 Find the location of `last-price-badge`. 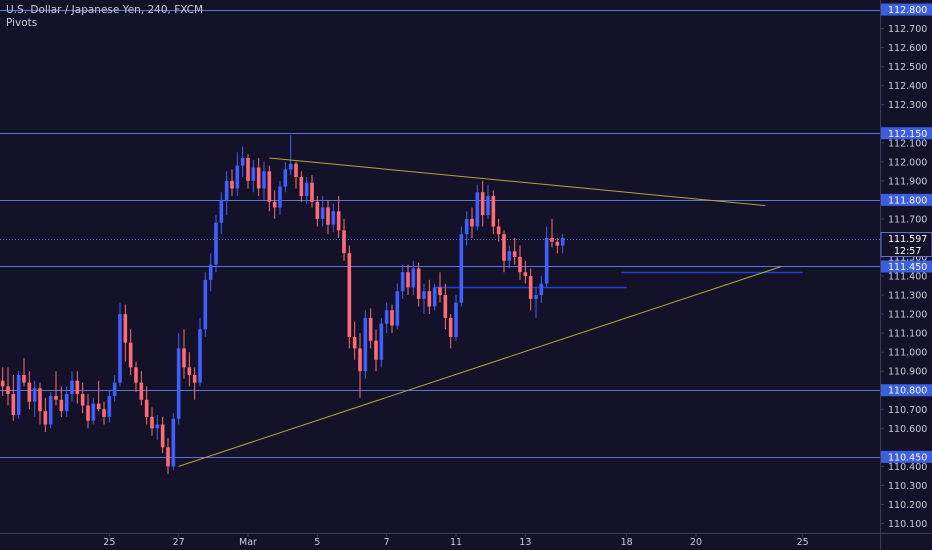

last-price-badge is located at coordinates (906, 245).